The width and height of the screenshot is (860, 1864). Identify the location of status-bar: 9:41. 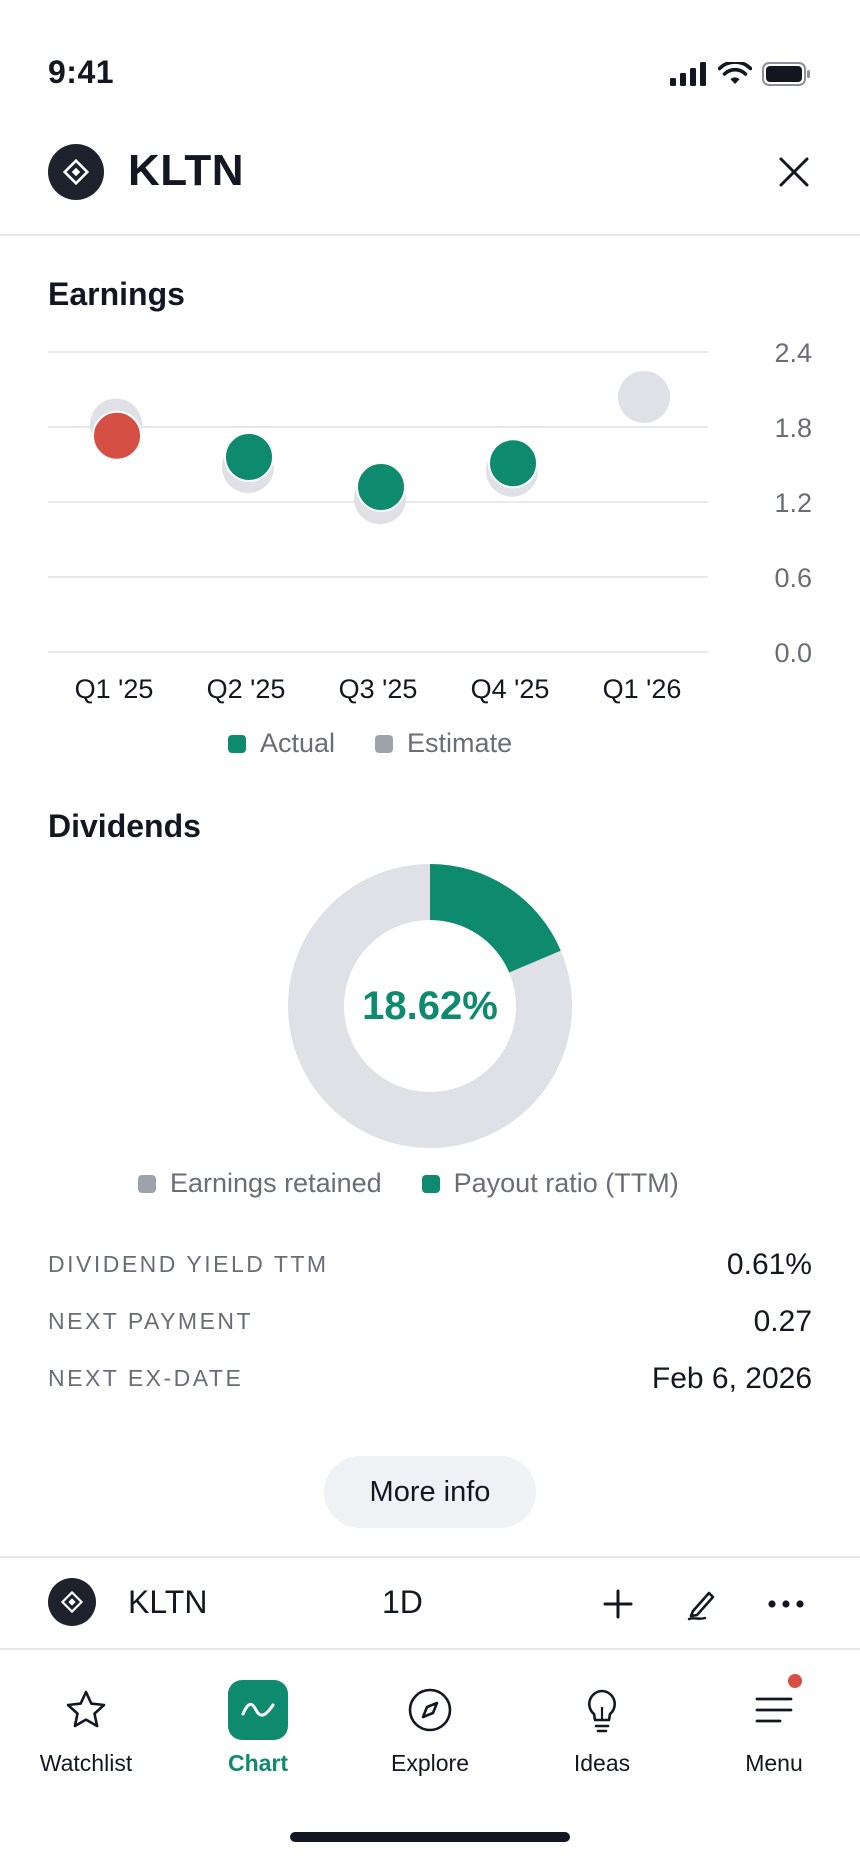
(430, 65).